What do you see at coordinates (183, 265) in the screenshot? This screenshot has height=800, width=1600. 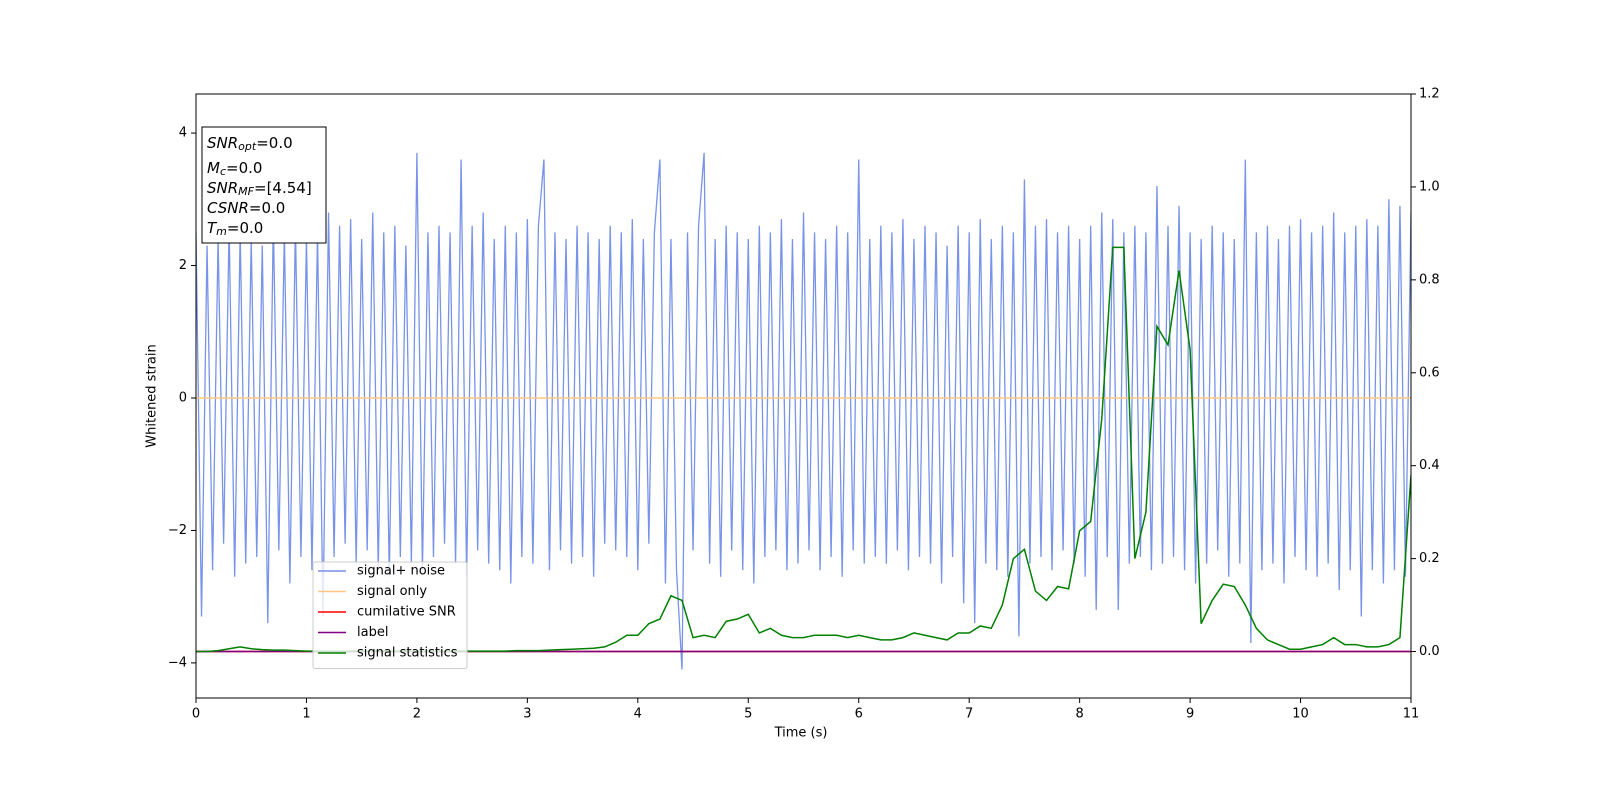 I see `y-tick-label: 2` at bounding box center [183, 265].